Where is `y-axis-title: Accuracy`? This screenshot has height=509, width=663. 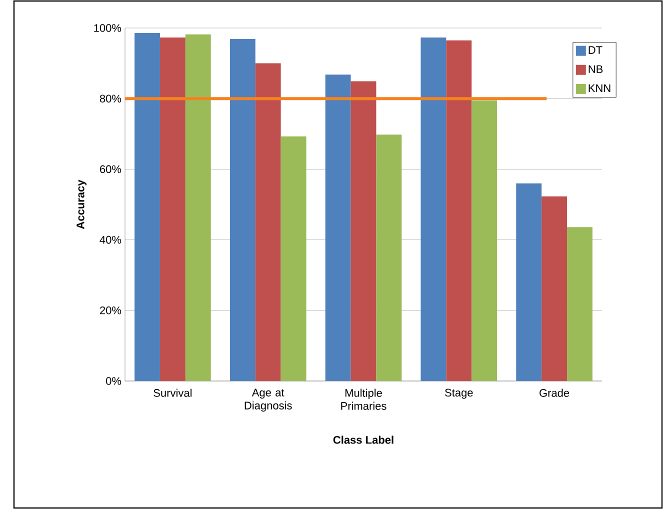
y-axis-title: Accuracy is located at coordinates (81, 204).